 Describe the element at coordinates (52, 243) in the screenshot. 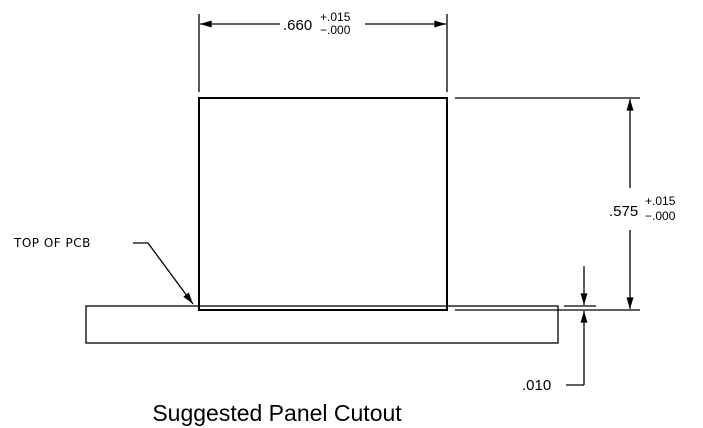

I see `callout-label: TOP OF PCB` at that location.